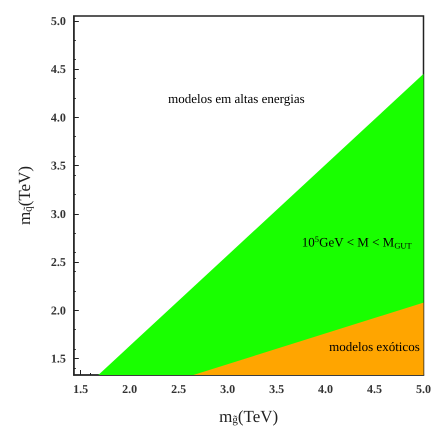 The width and height of the screenshot is (442, 441). What do you see at coordinates (130, 389) in the screenshot?
I see `x-tick-label: 2.0` at bounding box center [130, 389].